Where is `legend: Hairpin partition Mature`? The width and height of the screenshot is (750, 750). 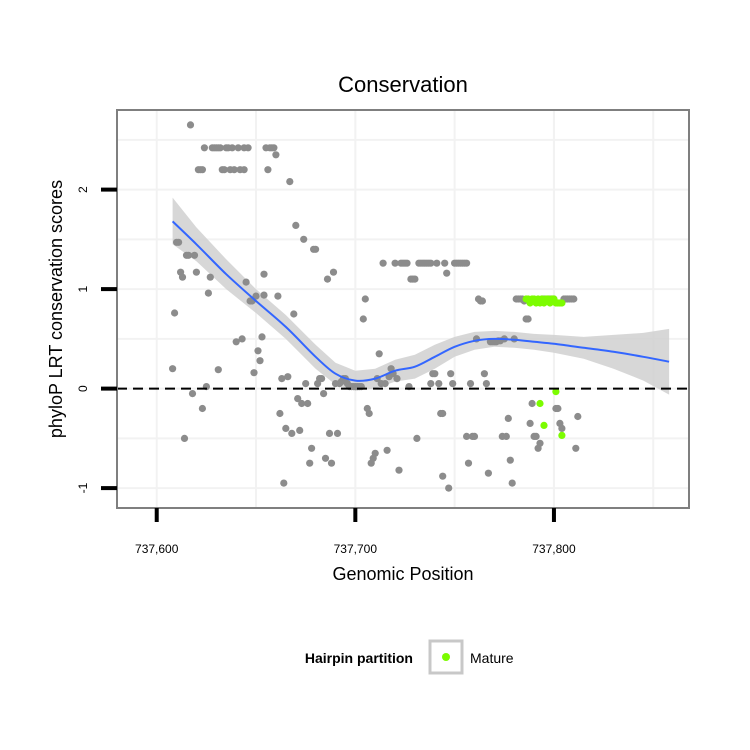 legend: Hairpin partition Mature is located at coordinates (409, 657).